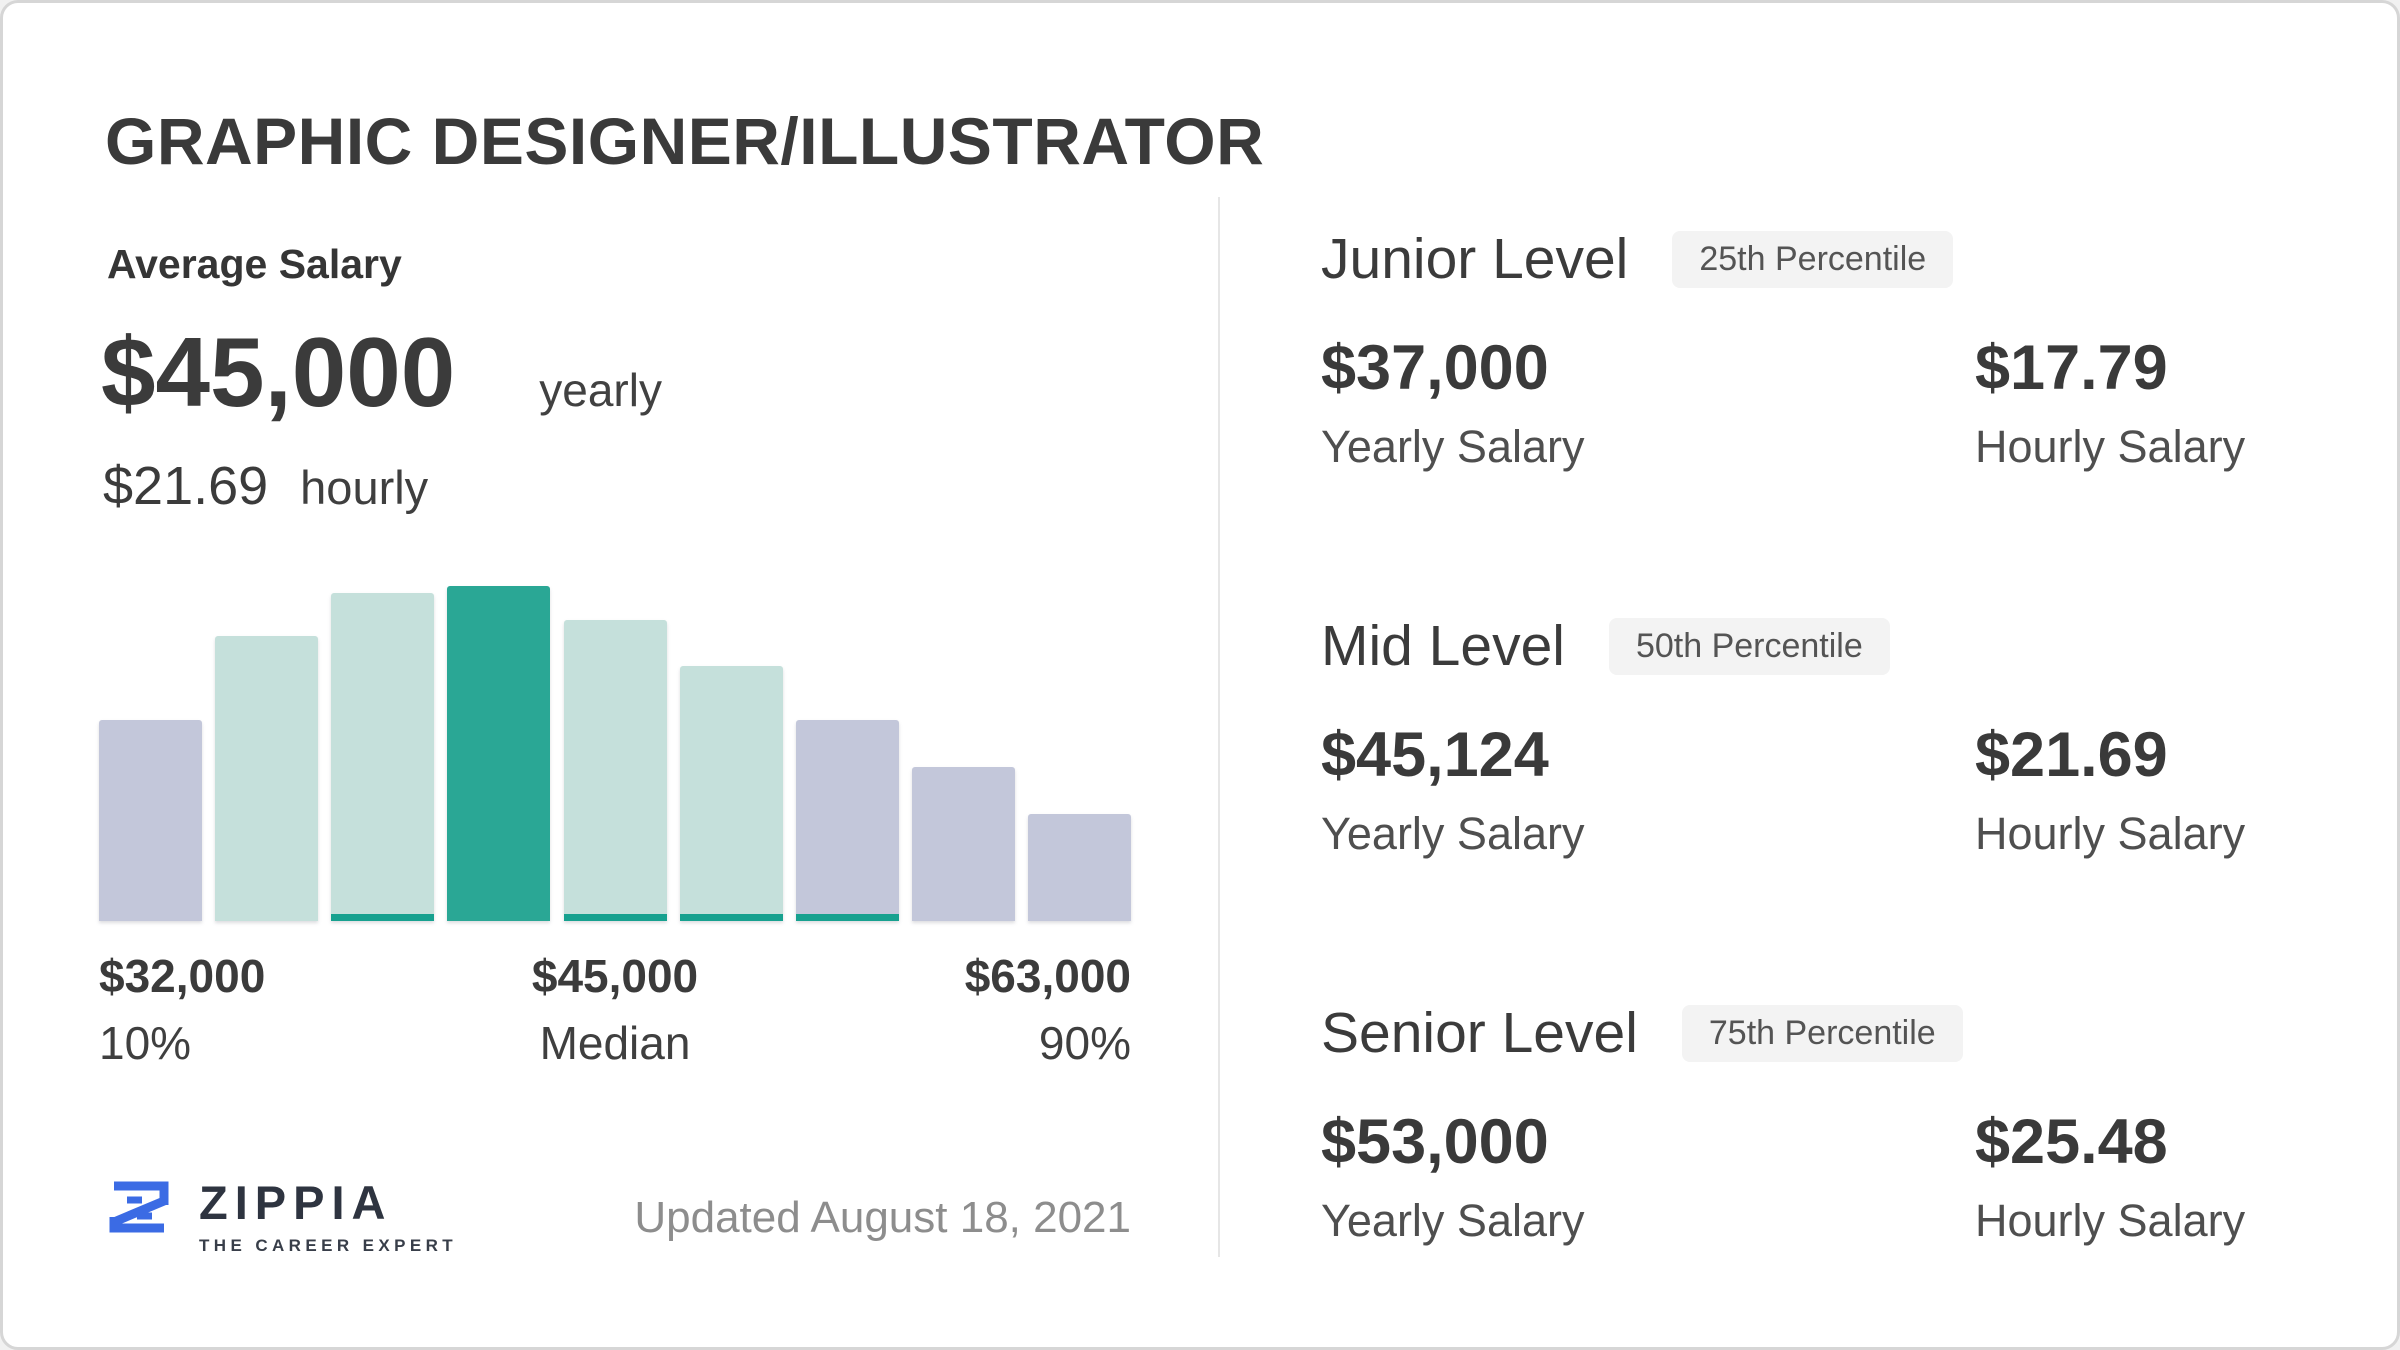 The image size is (2400, 1350). I want to click on percentile-badge-mid: 50th Percentile, so click(1749, 647).